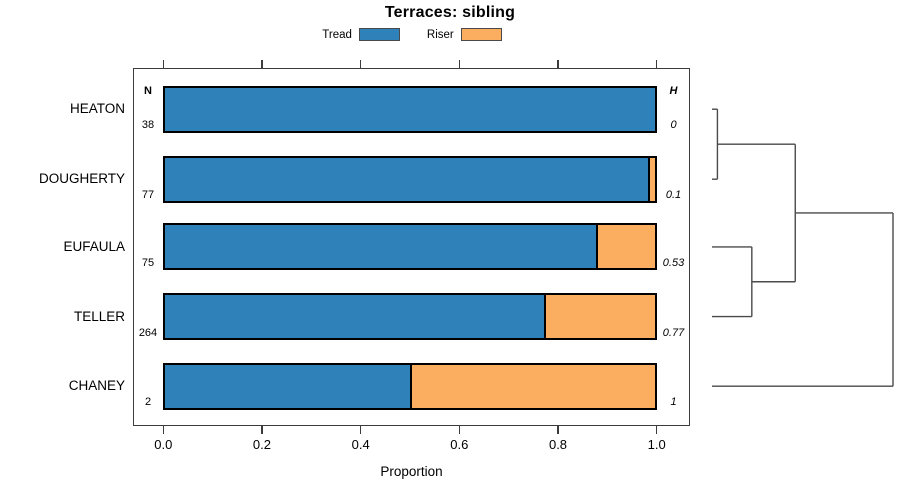 The image size is (900, 500). What do you see at coordinates (673, 402) in the screenshot?
I see `h-value: 1` at bounding box center [673, 402].